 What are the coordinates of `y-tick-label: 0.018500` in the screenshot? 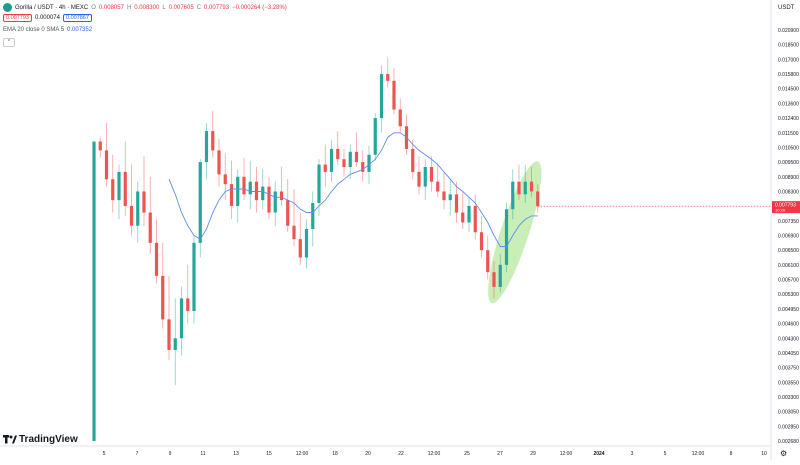 It's located at (788, 46).